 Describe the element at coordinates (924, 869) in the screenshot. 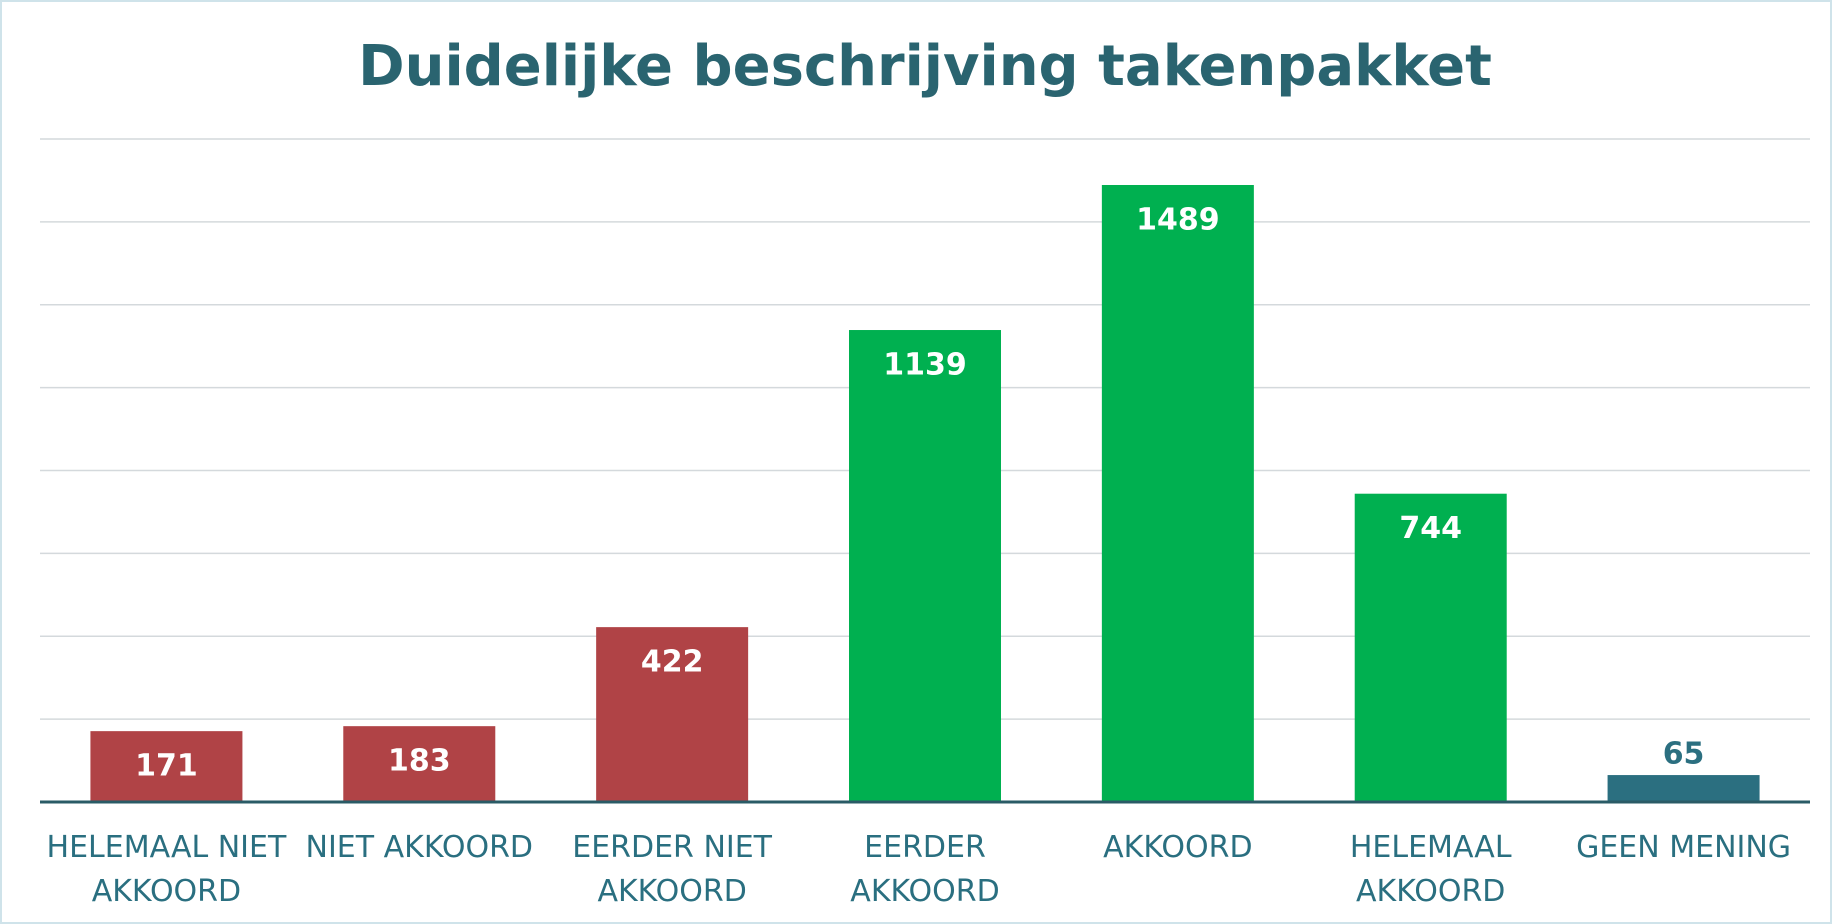

I see `x-tick-label: EERDER AKKOORD` at that location.